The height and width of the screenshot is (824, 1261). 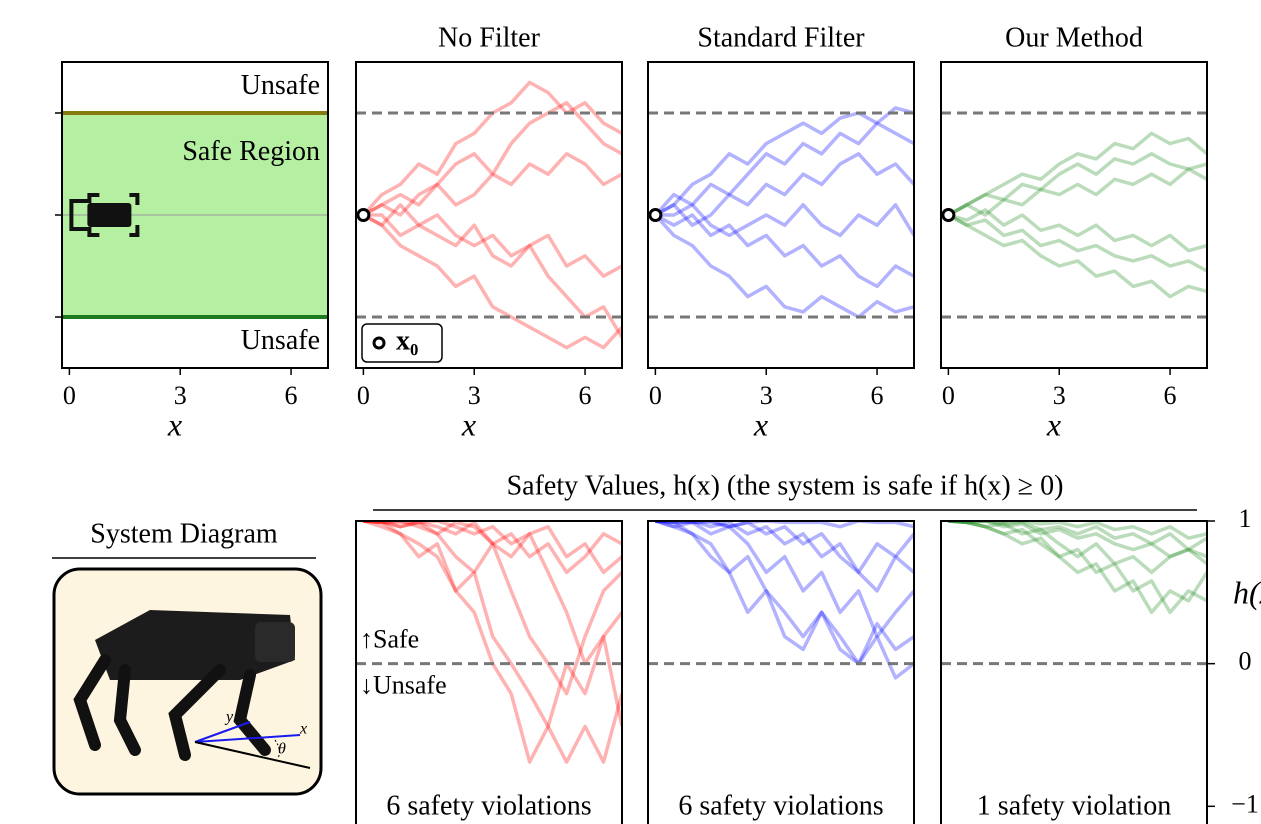 What do you see at coordinates (303, 729) in the screenshot?
I see `axis-label: x` at bounding box center [303, 729].